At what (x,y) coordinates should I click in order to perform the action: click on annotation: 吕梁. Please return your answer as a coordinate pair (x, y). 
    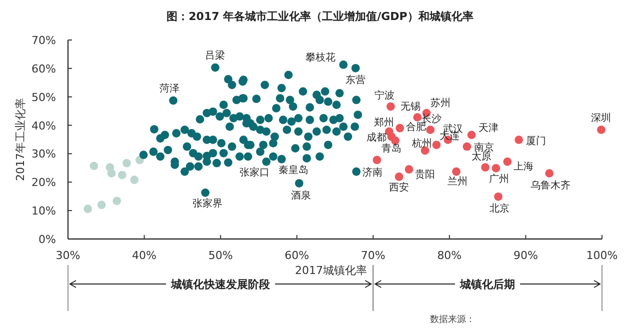
    Looking at the image, I should click on (215, 56).